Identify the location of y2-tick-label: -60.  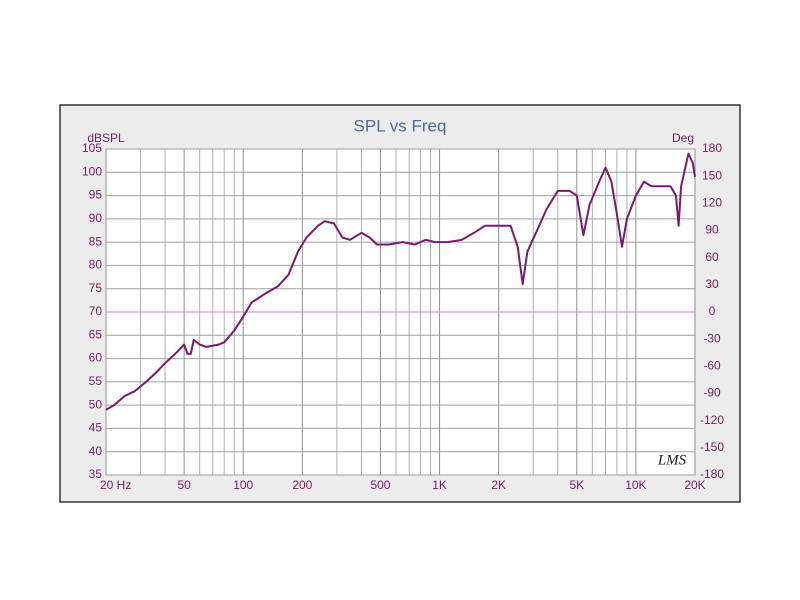
(712, 366).